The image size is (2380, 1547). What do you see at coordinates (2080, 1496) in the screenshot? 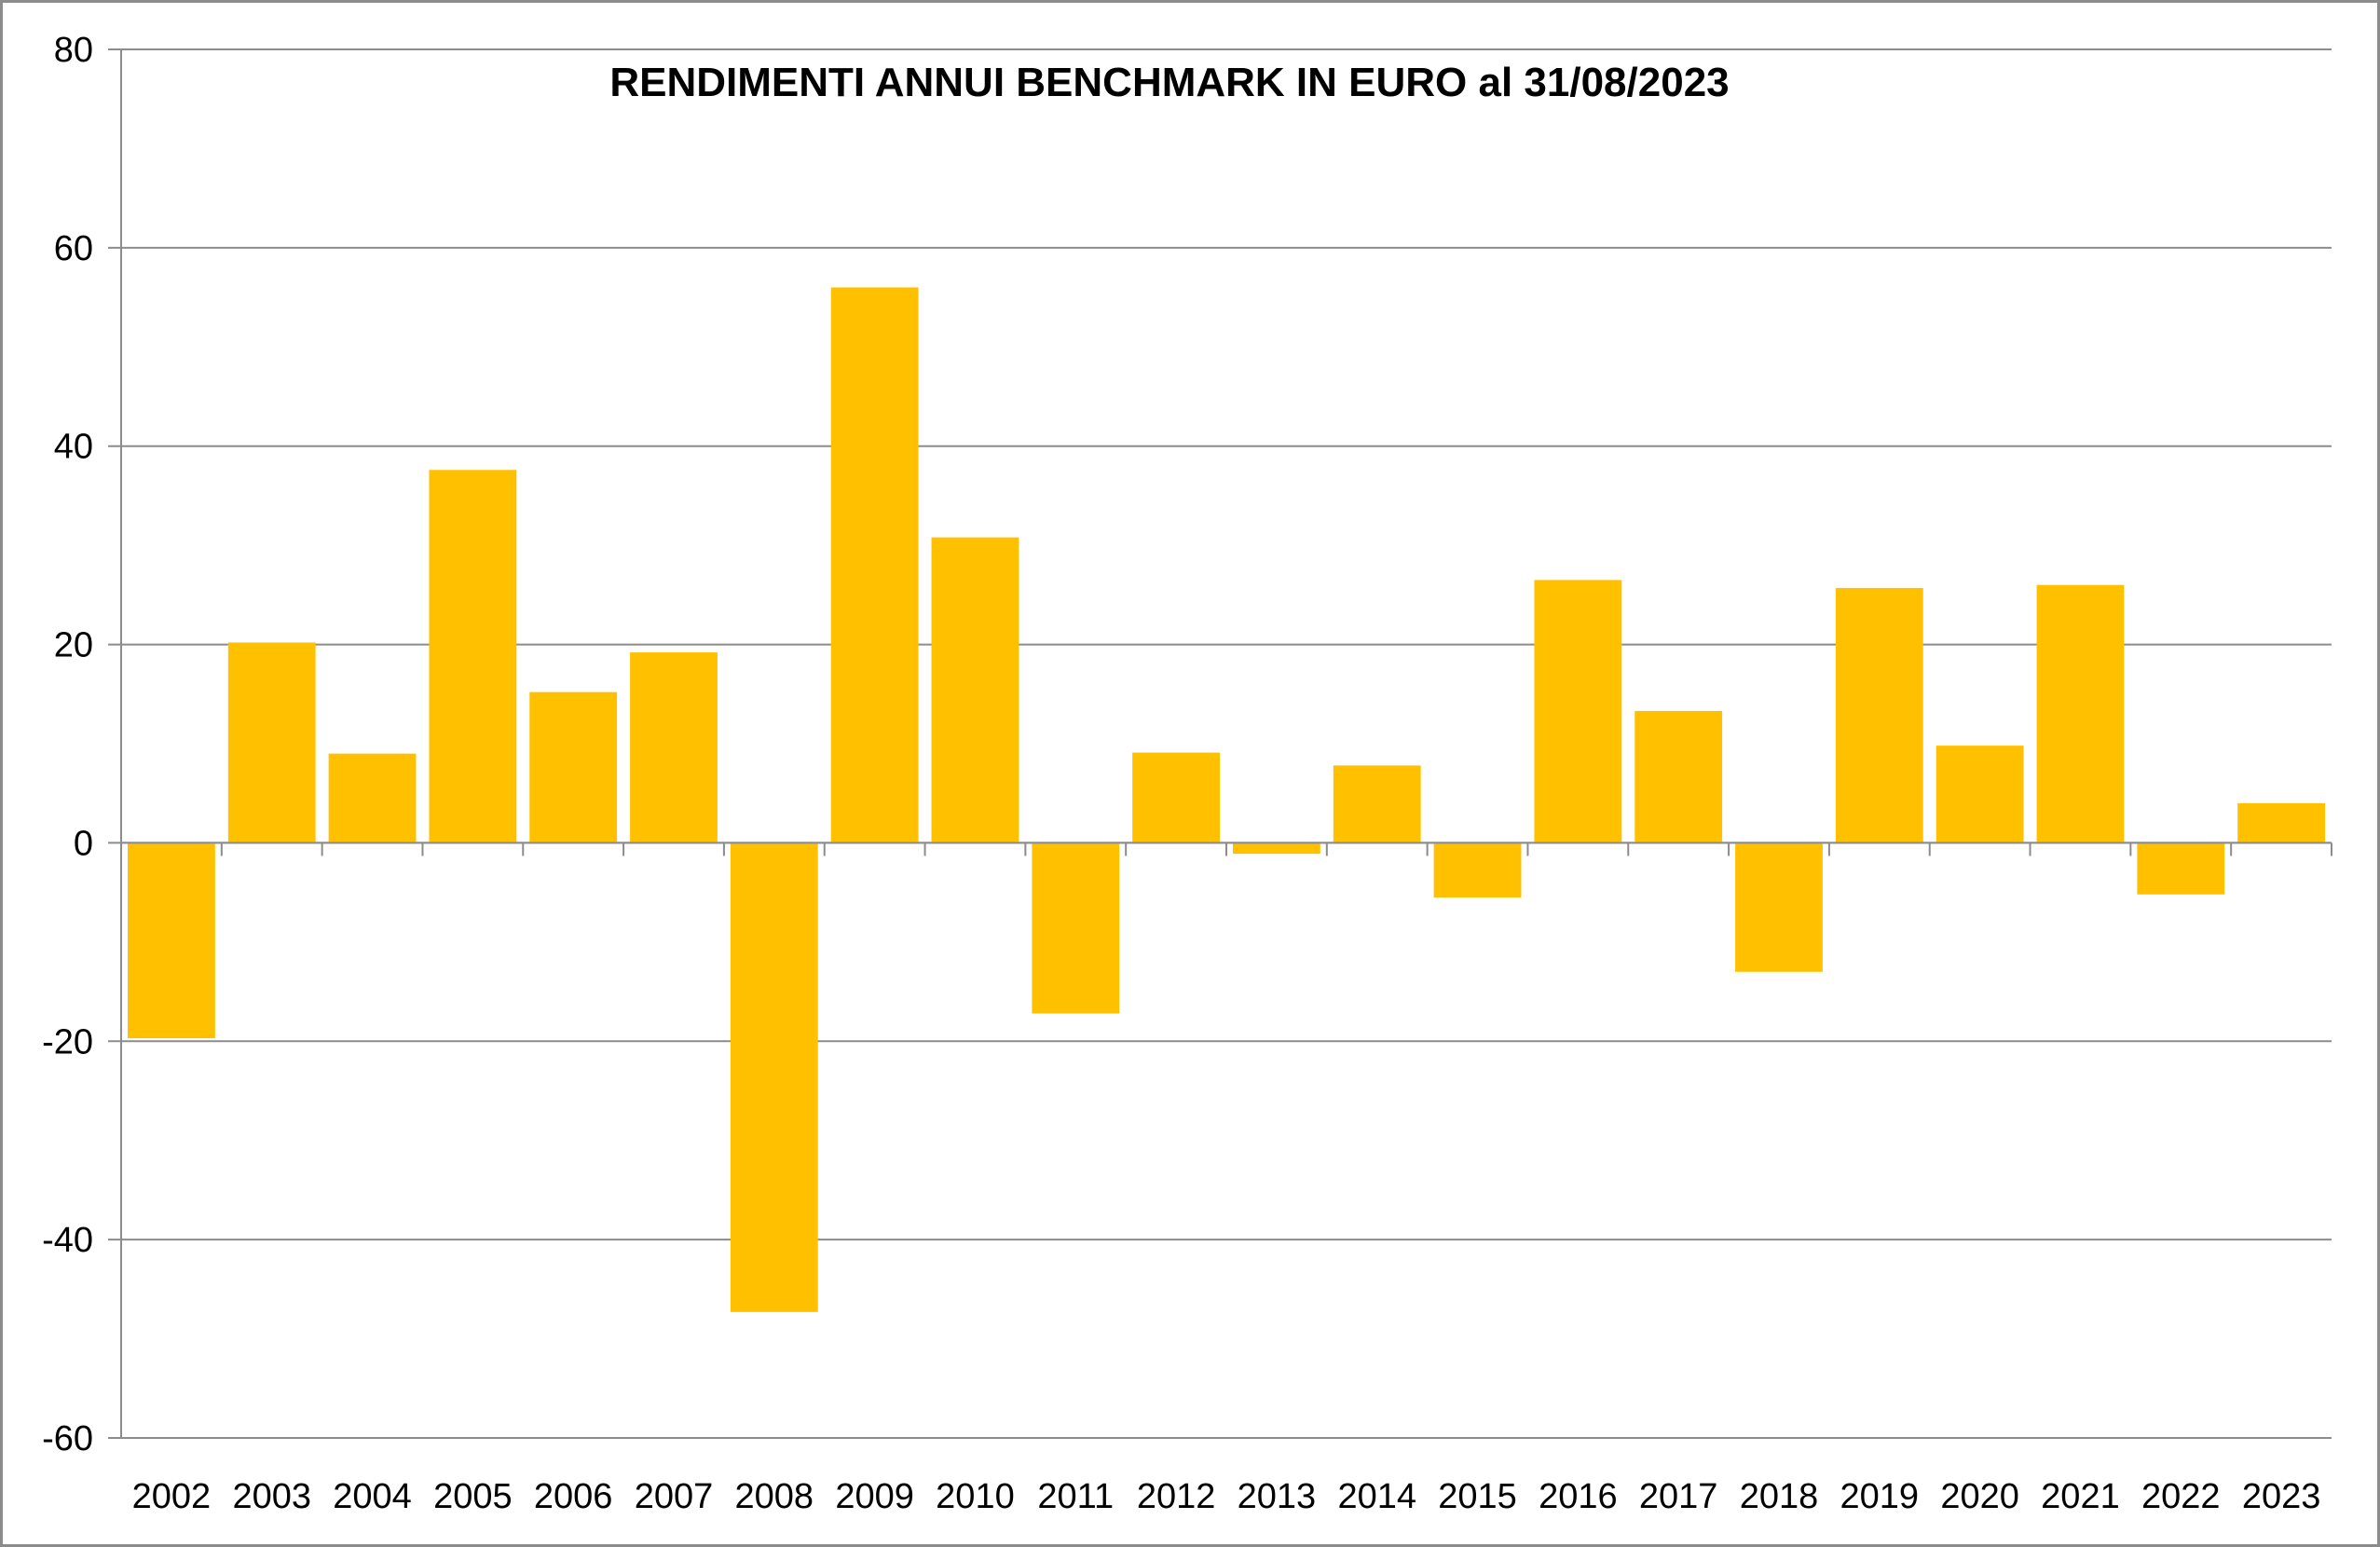
I see `x-tick-label: 2021` at bounding box center [2080, 1496].